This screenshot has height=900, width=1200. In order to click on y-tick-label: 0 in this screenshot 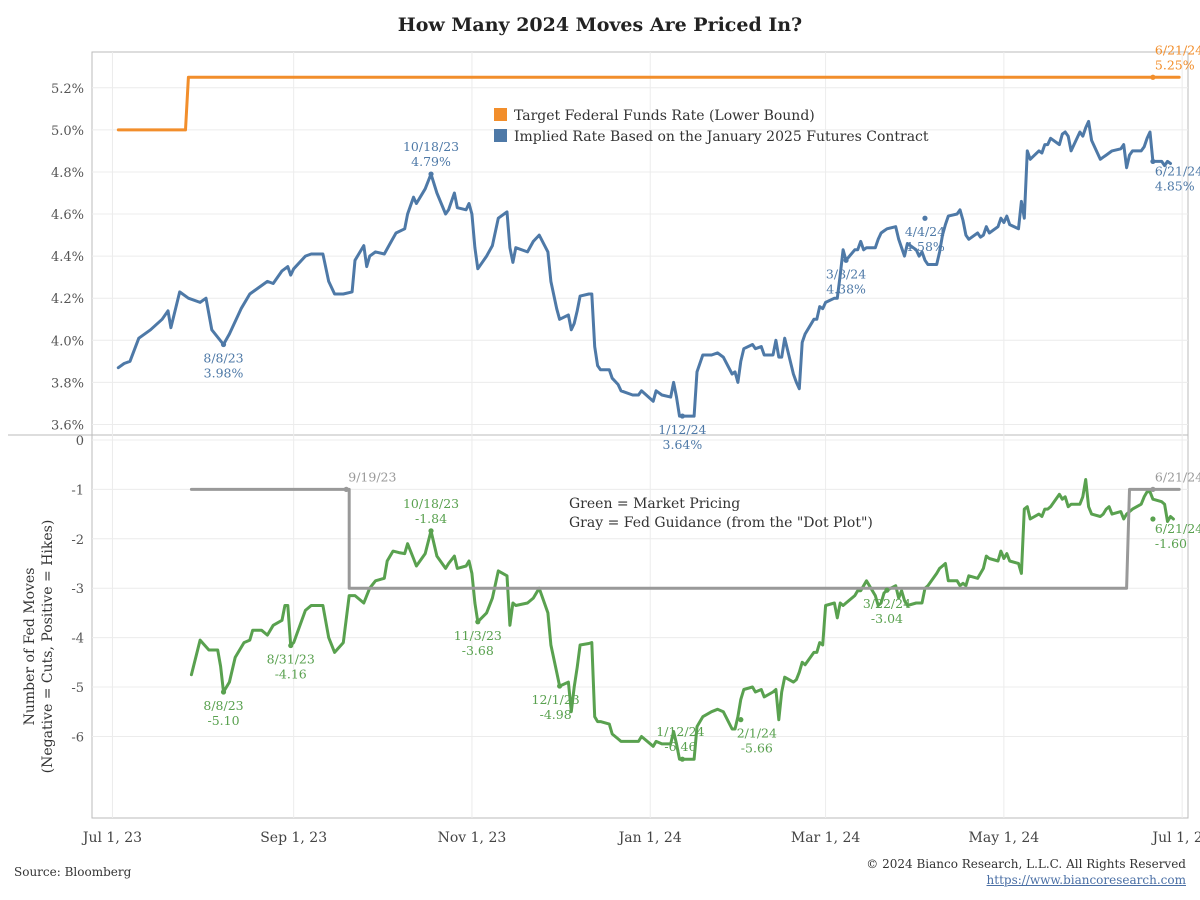, I will do `click(80, 441)`.